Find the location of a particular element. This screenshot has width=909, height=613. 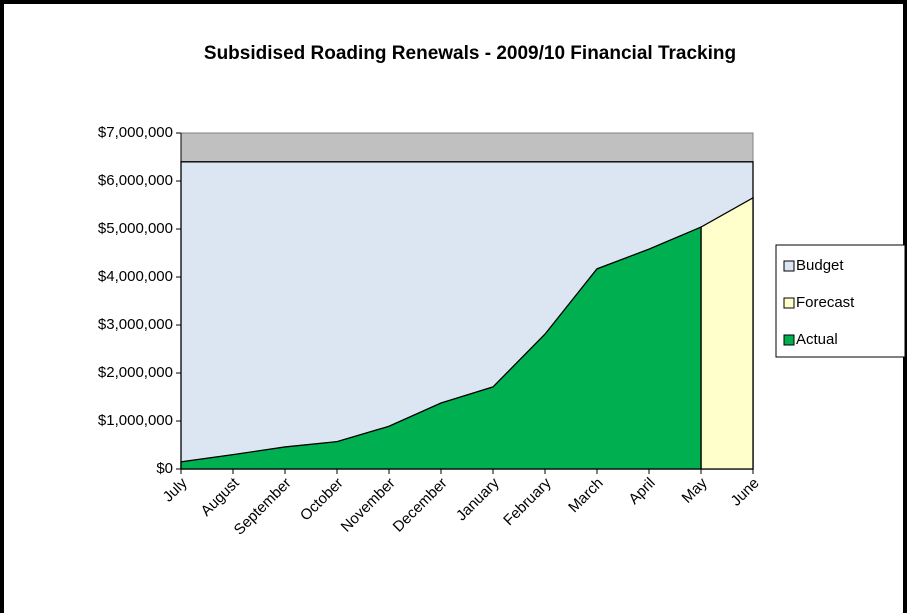

x-tick-label: November is located at coordinates (368, 505).